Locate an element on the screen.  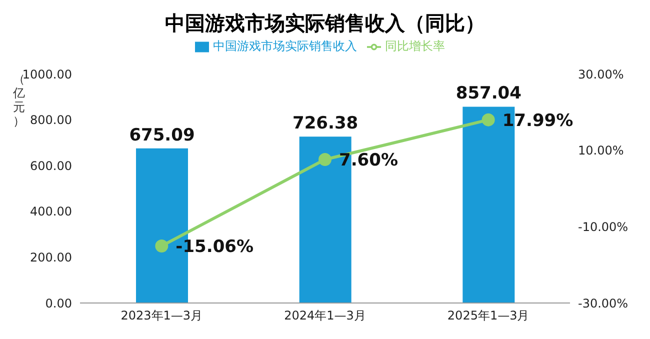
y-tick-label: 400.00 is located at coordinates (51, 211).